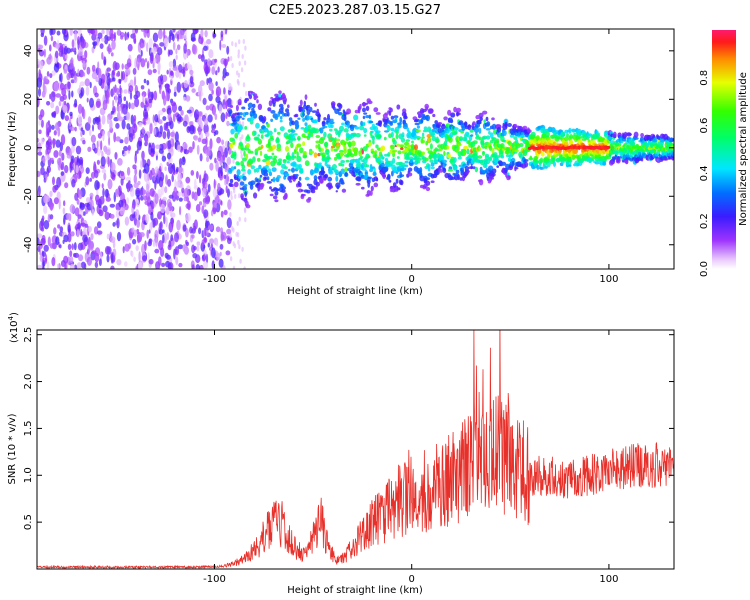 The width and height of the screenshot is (750, 600). Describe the element at coordinates (28, 99) in the screenshot. I see `spectrogram-ytick-label: 20` at that location.